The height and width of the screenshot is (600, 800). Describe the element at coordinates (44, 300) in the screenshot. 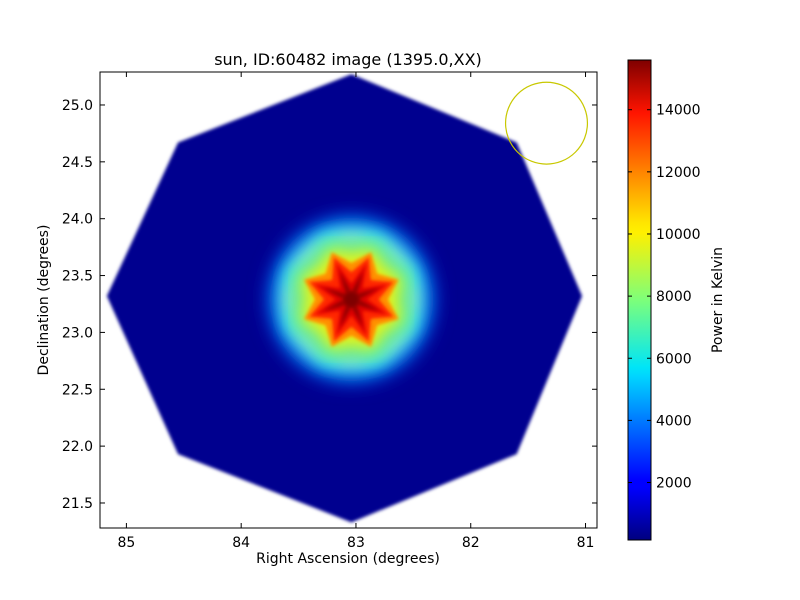

I see `y-axis-label: Declination (degrees)` at that location.